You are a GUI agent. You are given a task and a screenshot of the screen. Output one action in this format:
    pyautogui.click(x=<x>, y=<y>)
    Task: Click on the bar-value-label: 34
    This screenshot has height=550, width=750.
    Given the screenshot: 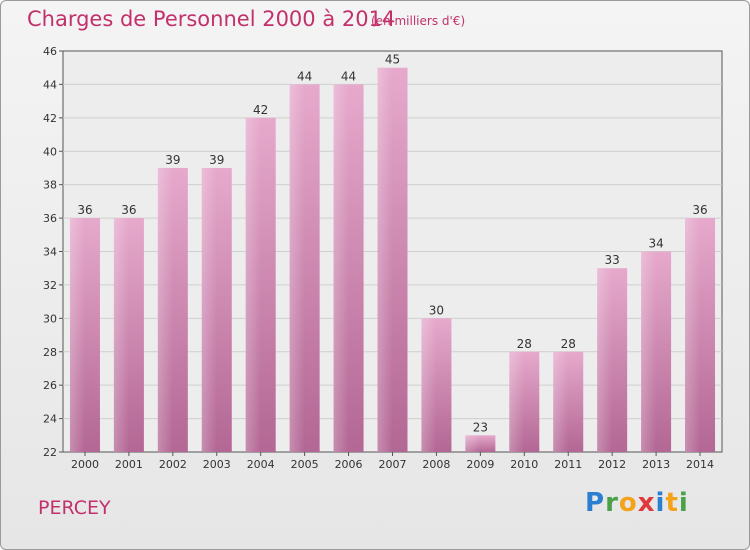 What is the action you would take?
    pyautogui.click(x=655, y=244)
    